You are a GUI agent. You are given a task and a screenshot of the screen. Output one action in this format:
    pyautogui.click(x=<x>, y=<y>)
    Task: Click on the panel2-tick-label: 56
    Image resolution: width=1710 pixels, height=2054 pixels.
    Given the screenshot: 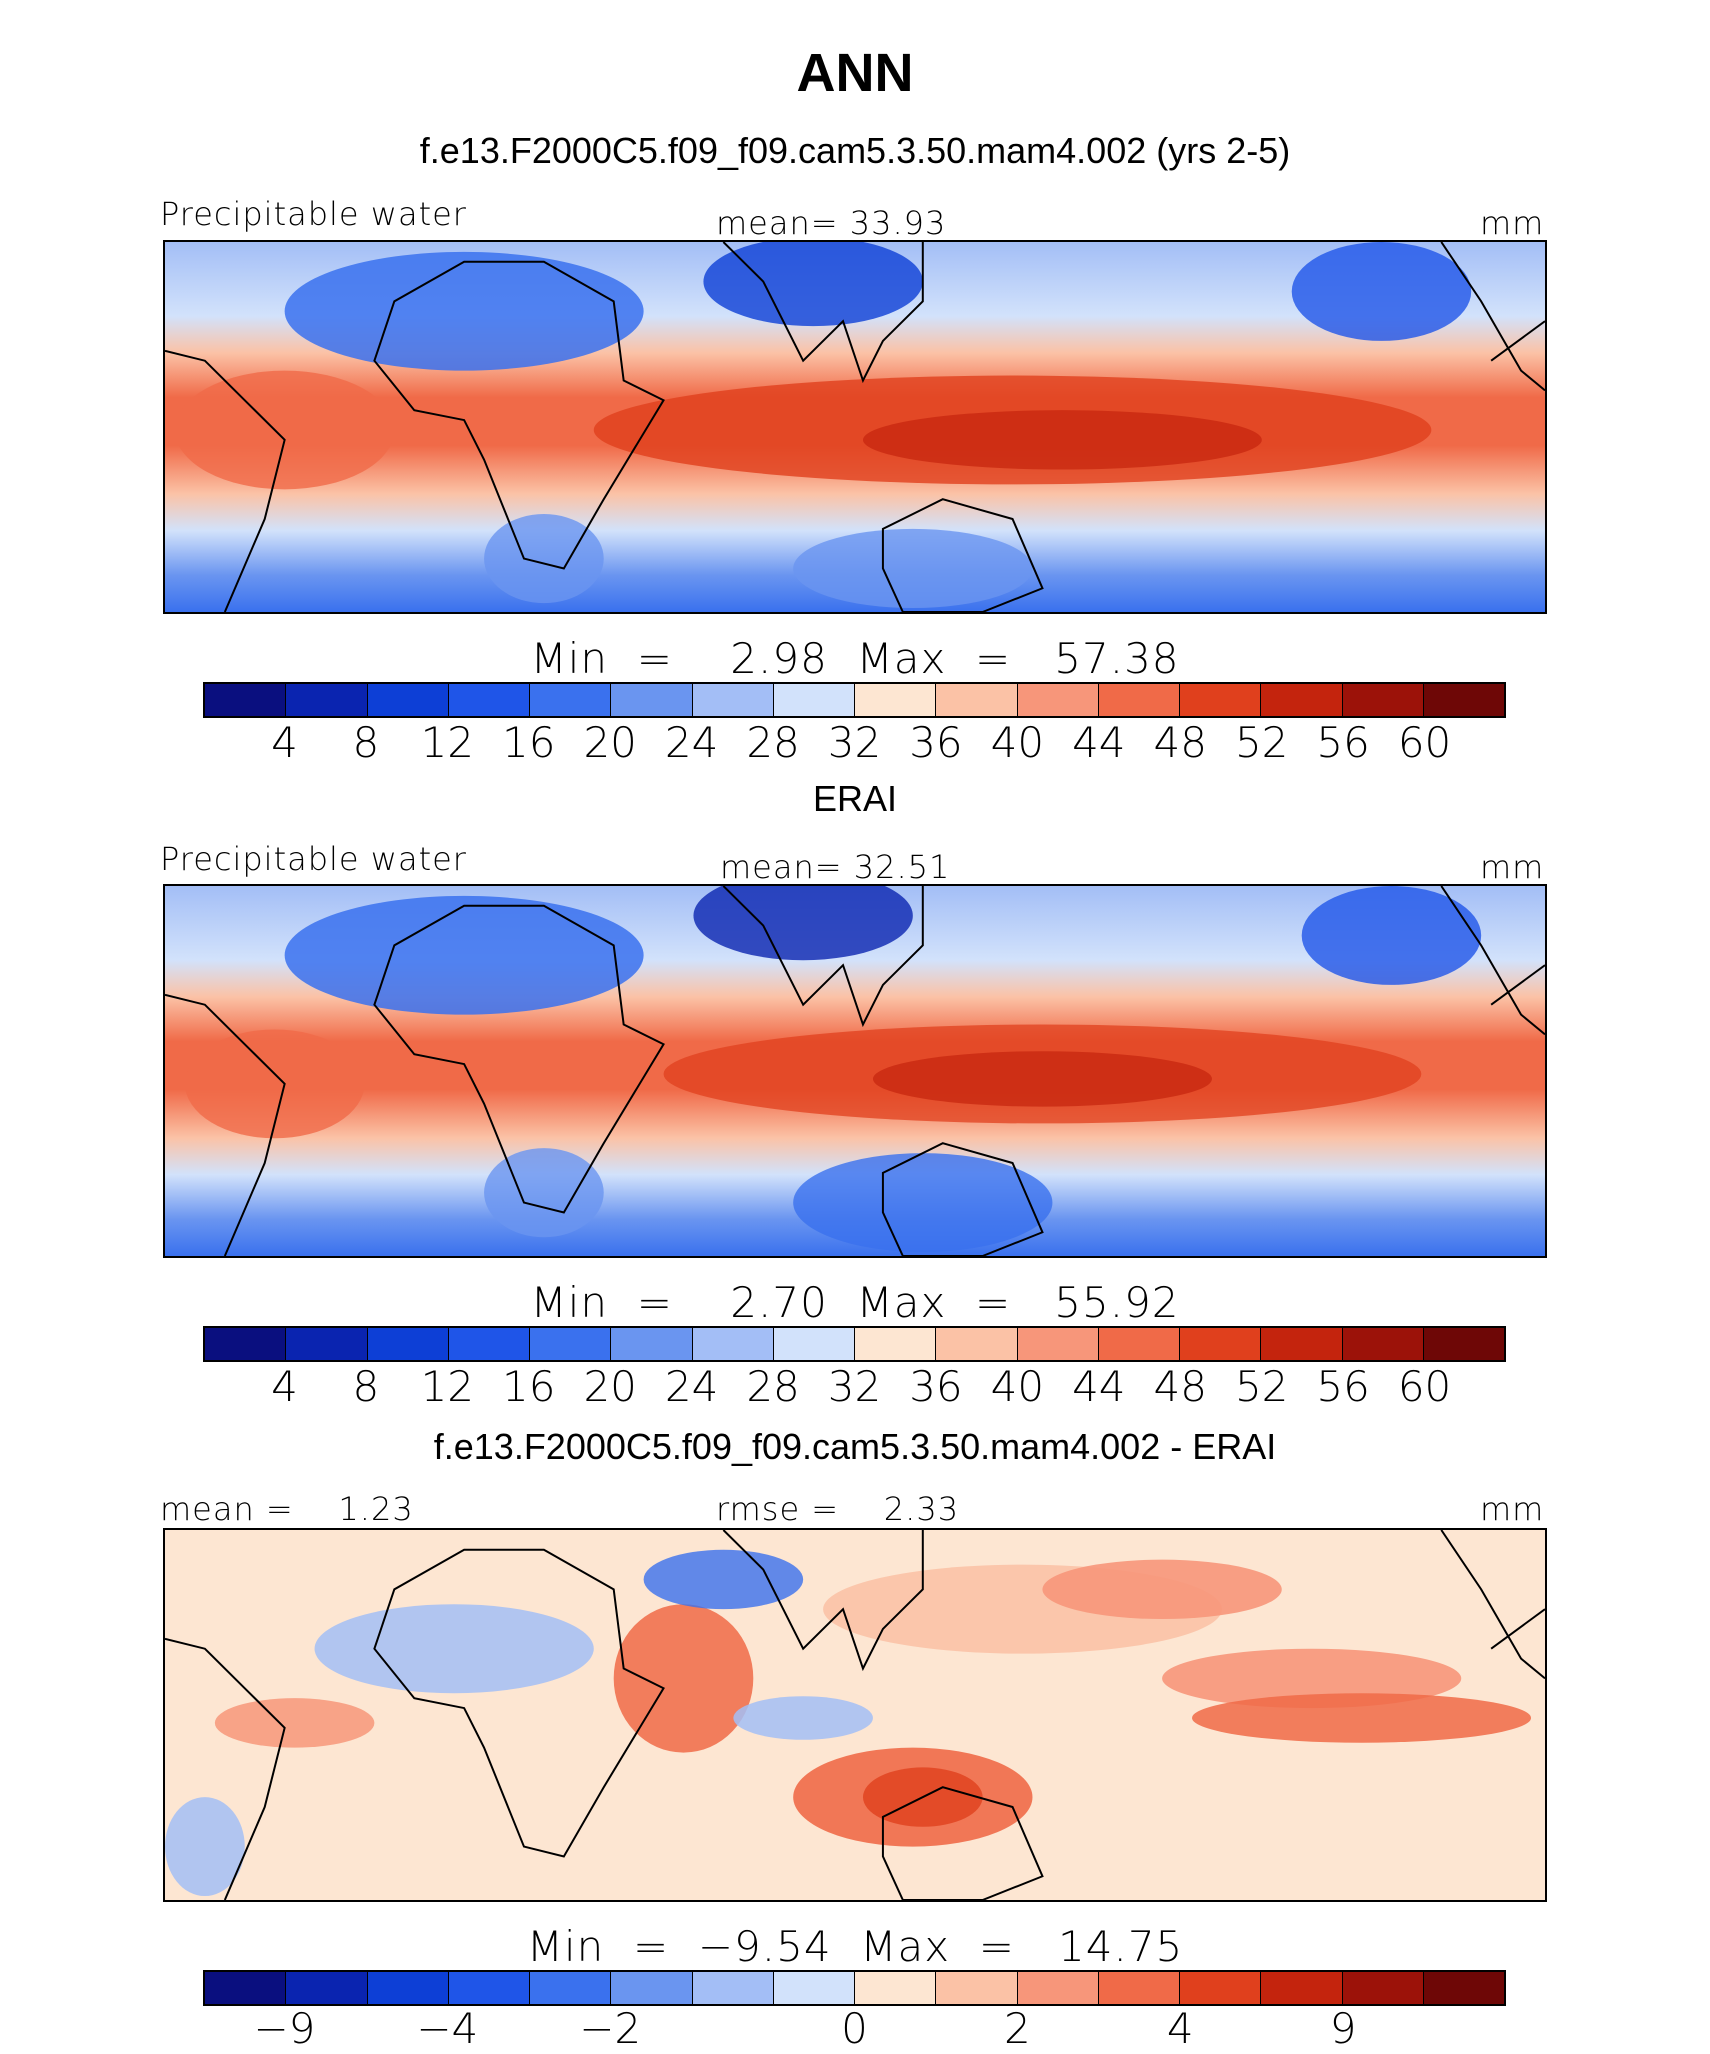 What is the action you would take?
    pyautogui.click(x=1343, y=1386)
    